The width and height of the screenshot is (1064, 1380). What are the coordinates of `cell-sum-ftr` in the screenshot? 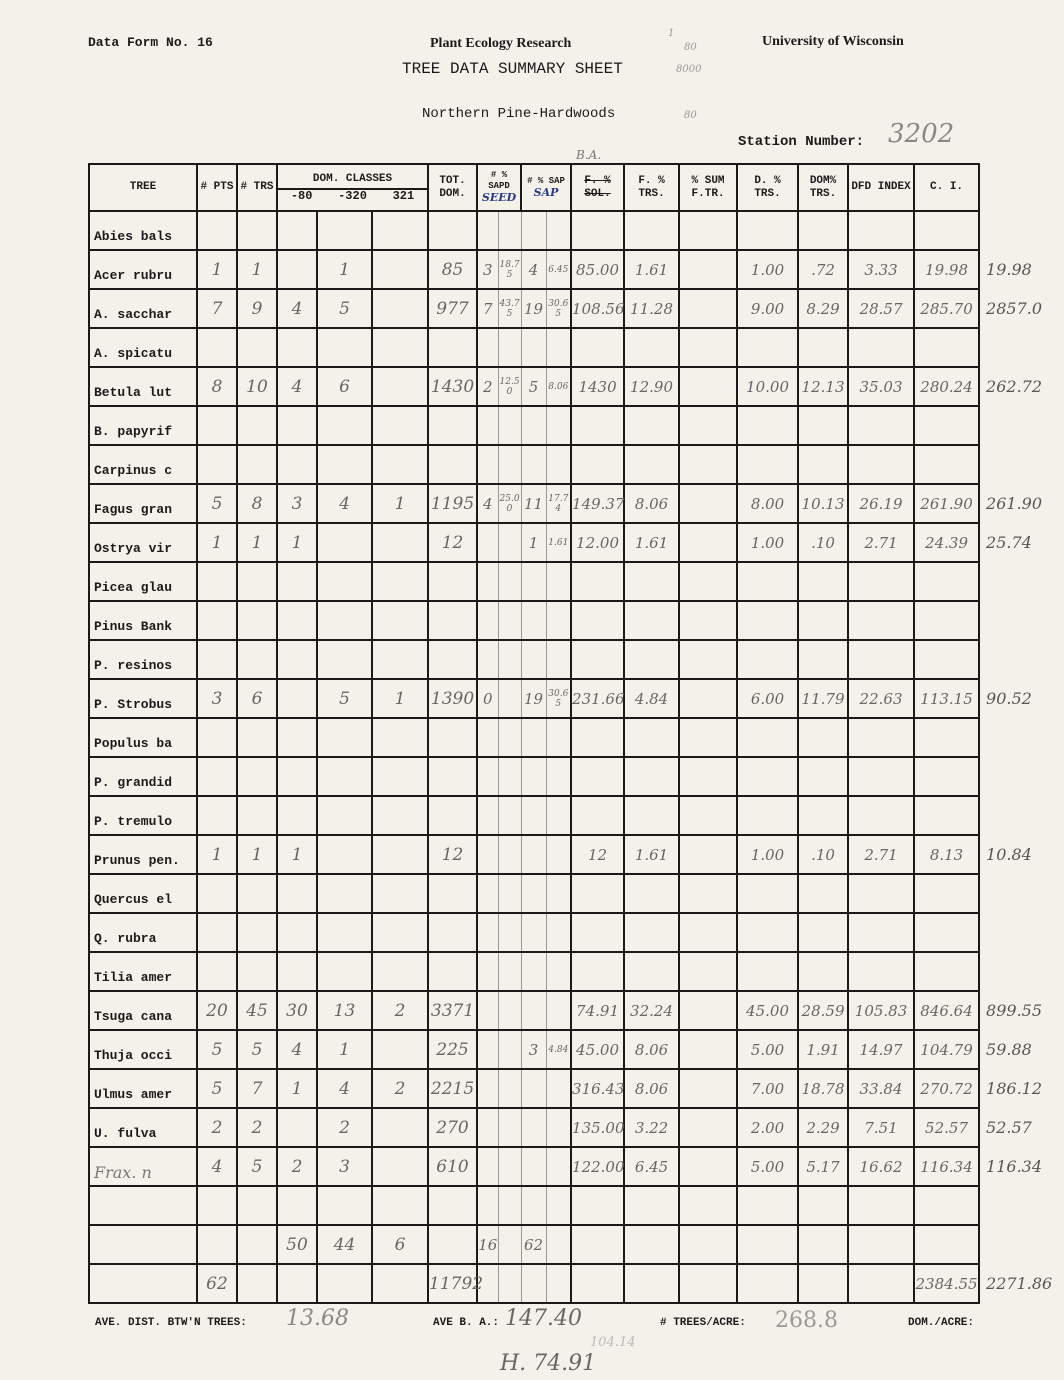 It's located at (708, 1010).